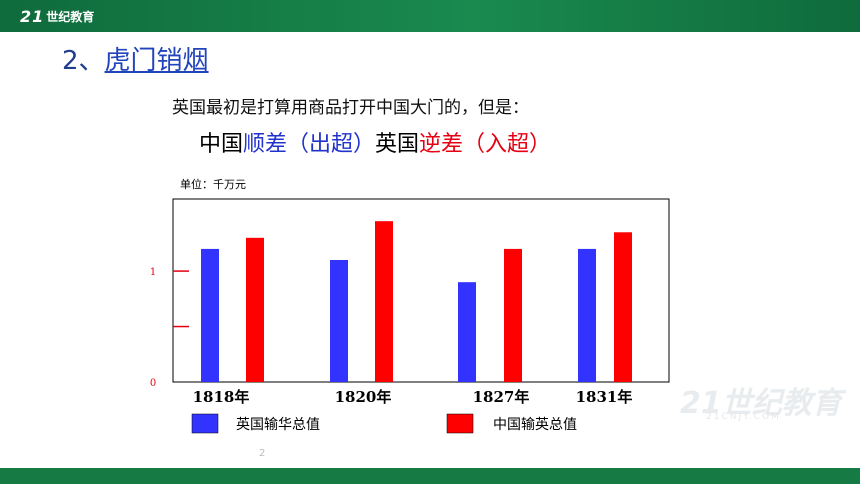  I want to click on logo-text: 世纪教育, so click(70, 16).